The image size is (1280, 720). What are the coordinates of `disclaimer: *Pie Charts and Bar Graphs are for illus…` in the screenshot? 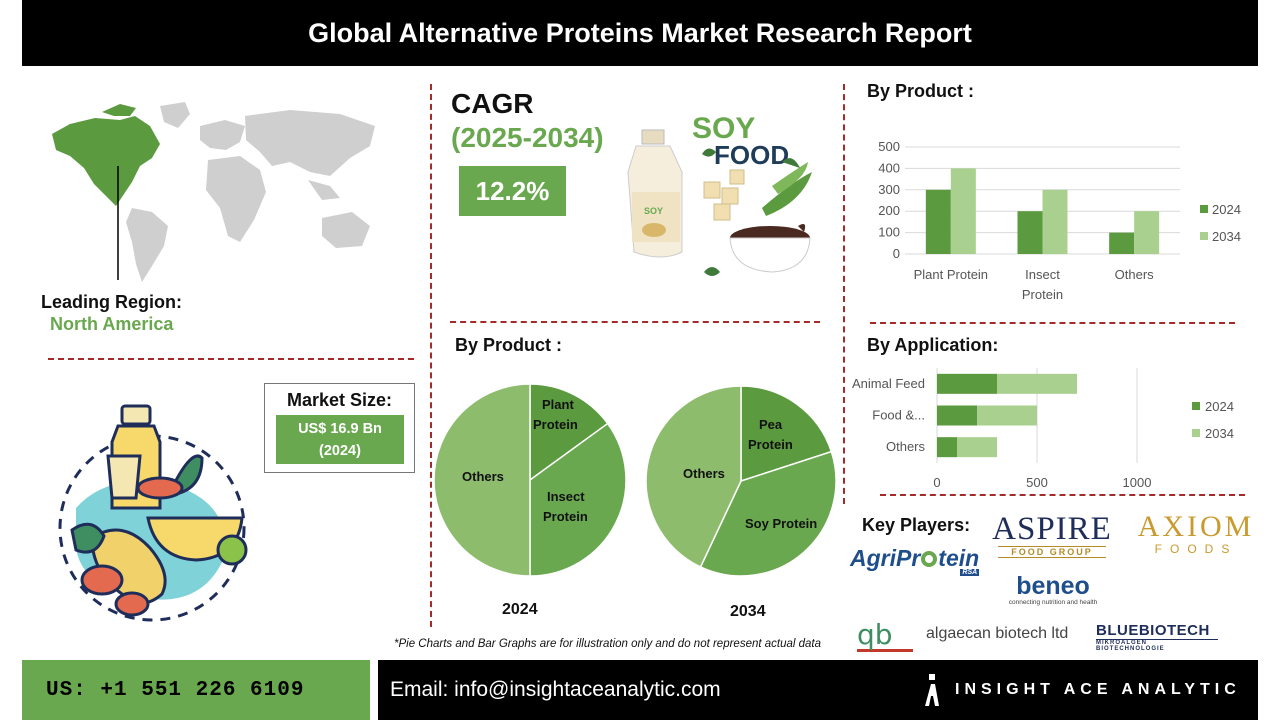 It's located at (608, 644).